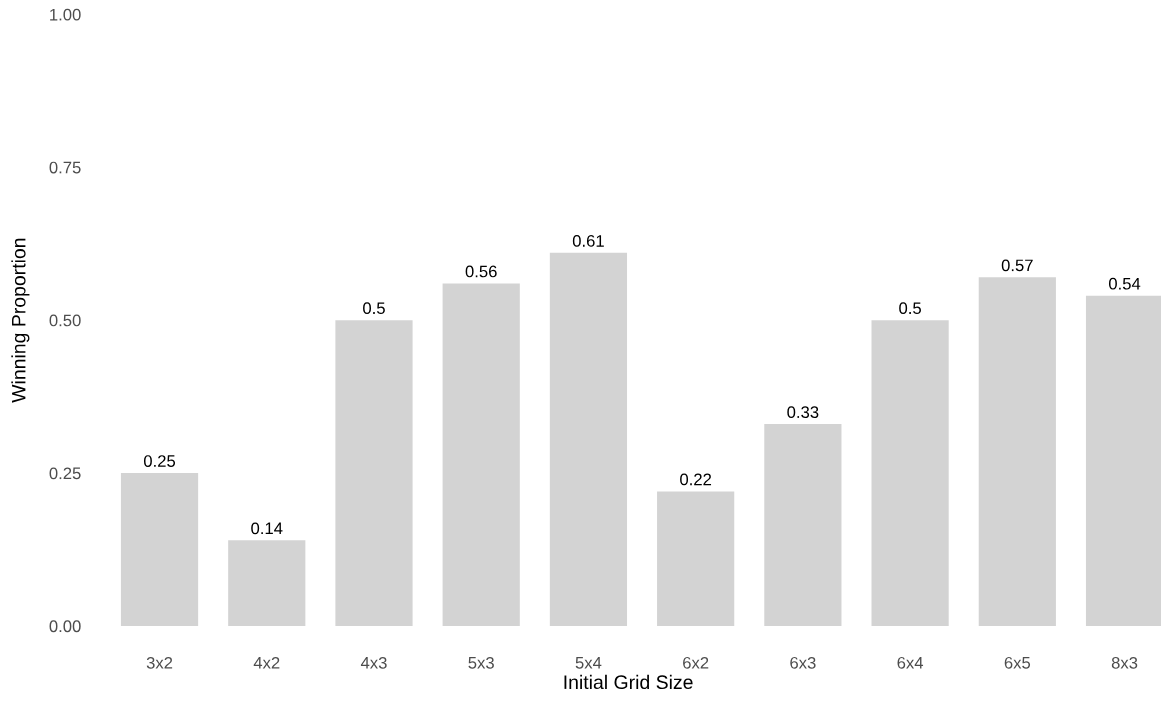  What do you see at coordinates (628, 682) in the screenshot?
I see `x-axis-title: Initial Grid Size` at bounding box center [628, 682].